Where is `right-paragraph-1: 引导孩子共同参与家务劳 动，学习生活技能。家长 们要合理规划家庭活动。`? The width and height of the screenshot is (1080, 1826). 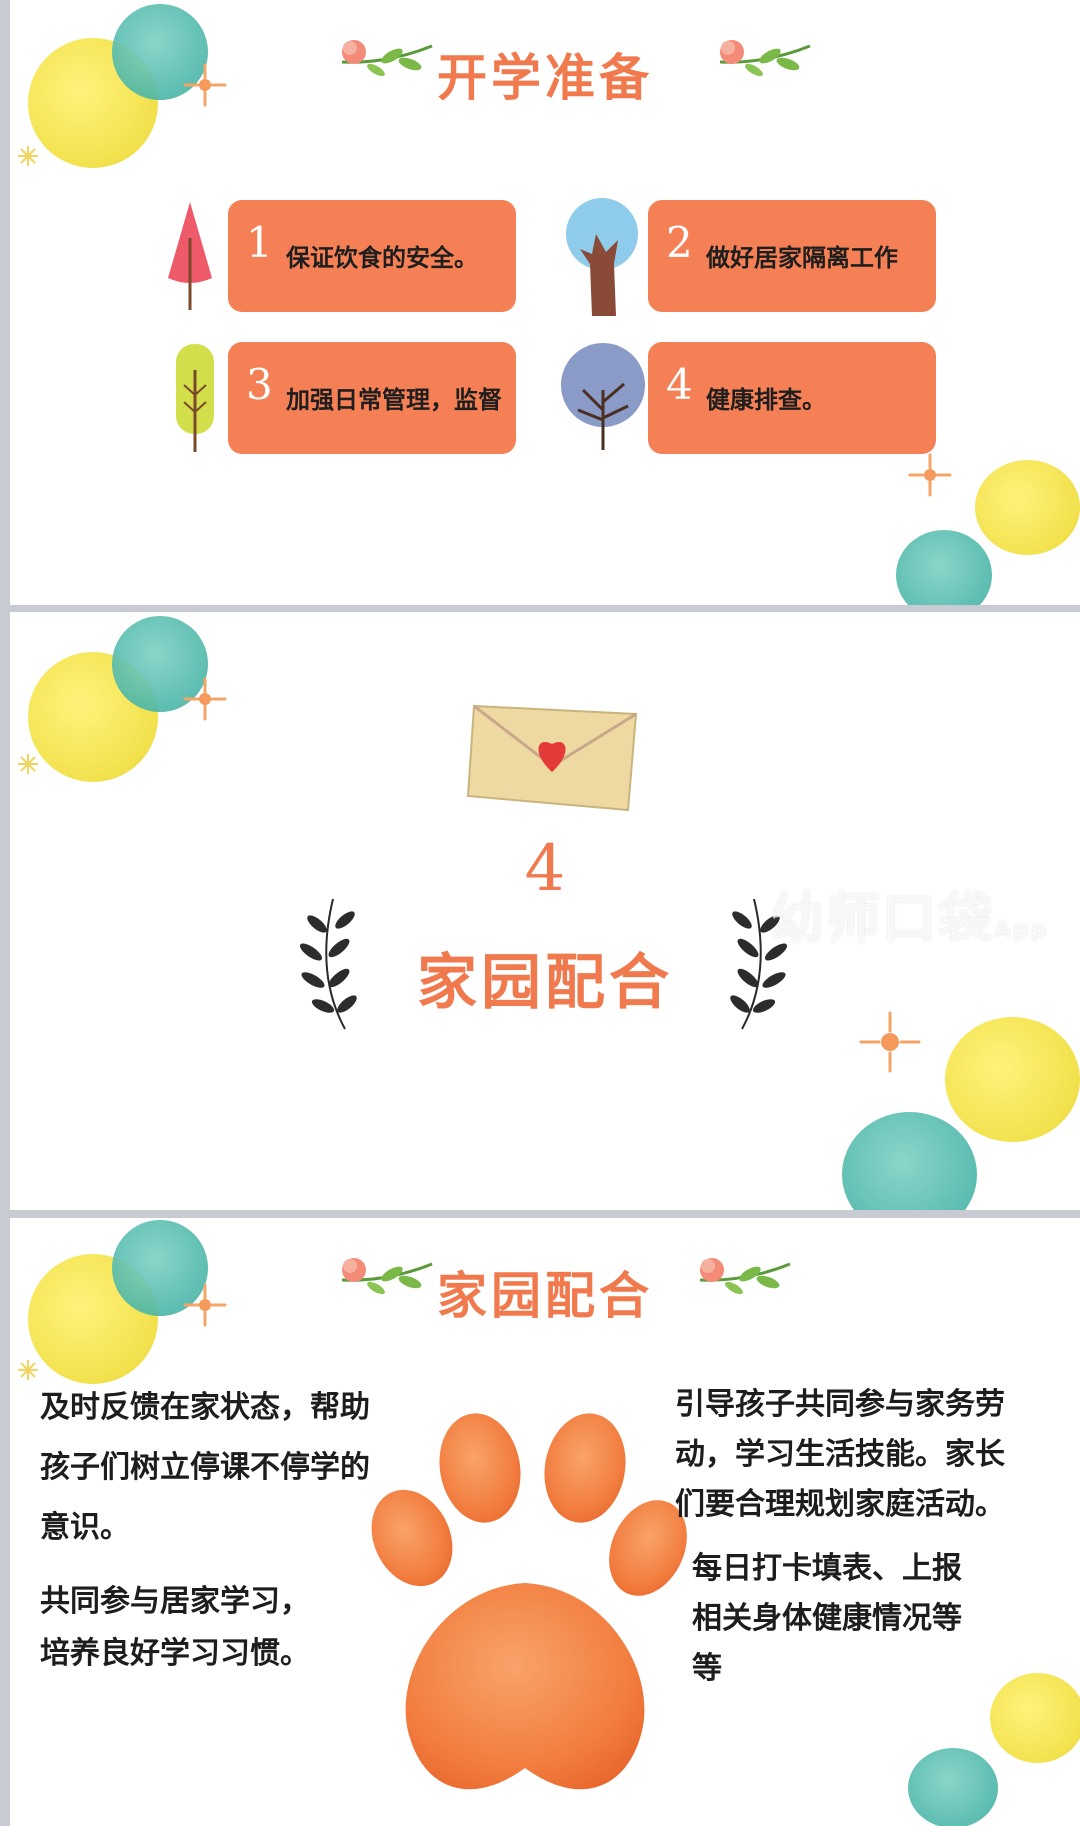 right-paragraph-1: 引导孩子共同参与家务劳 动，学习生活技能。家长 们要合理规划家庭活动。 is located at coordinates (840, 1455).